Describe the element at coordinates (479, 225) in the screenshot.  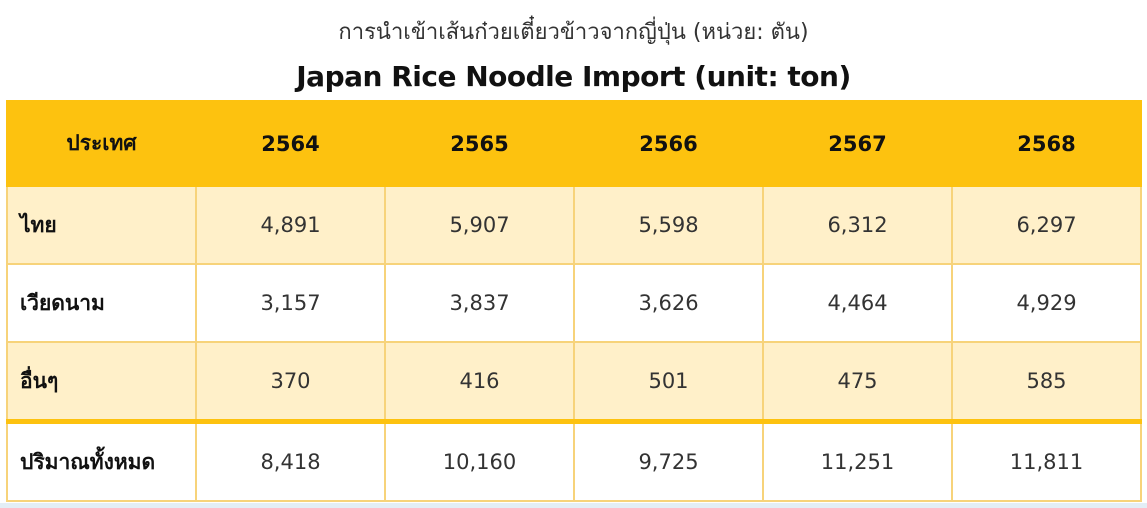
I see `cell: 5,907` at that location.